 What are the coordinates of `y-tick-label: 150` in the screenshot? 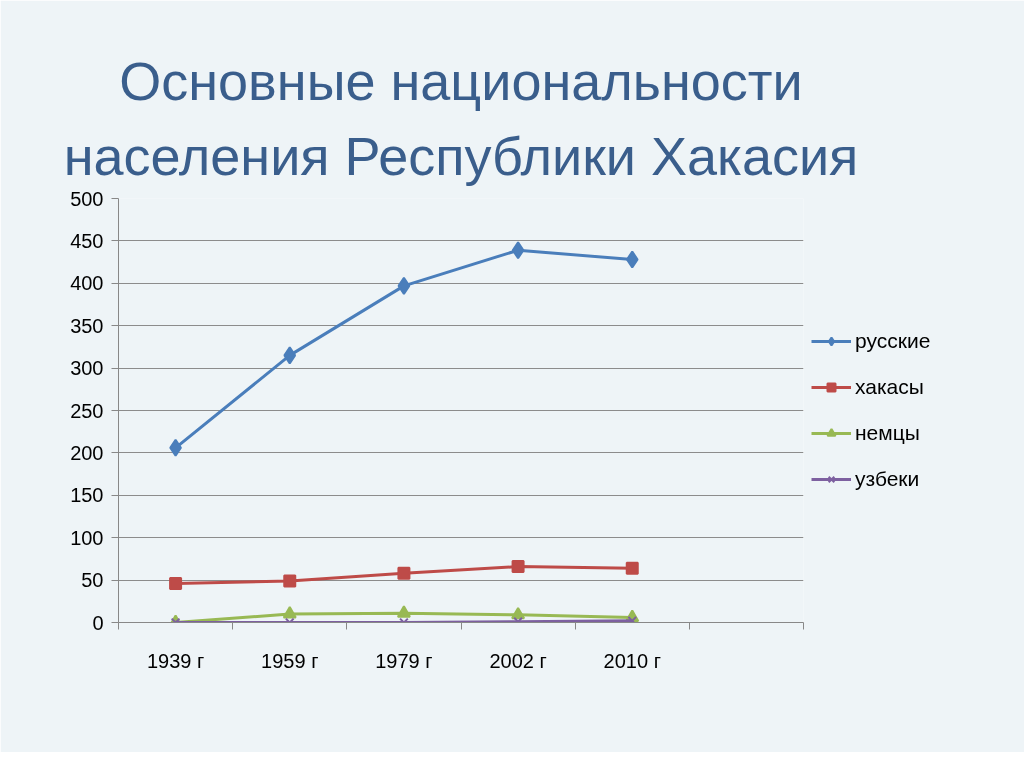 It's located at (87, 495).